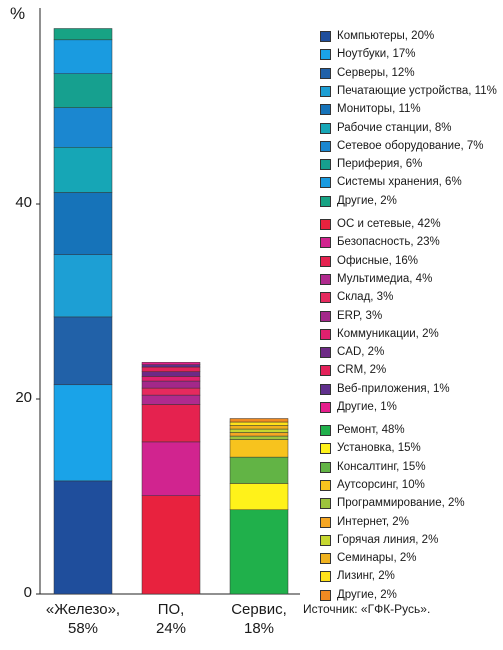  What do you see at coordinates (171, 628) in the screenshot?
I see `category-share: 24%` at bounding box center [171, 628].